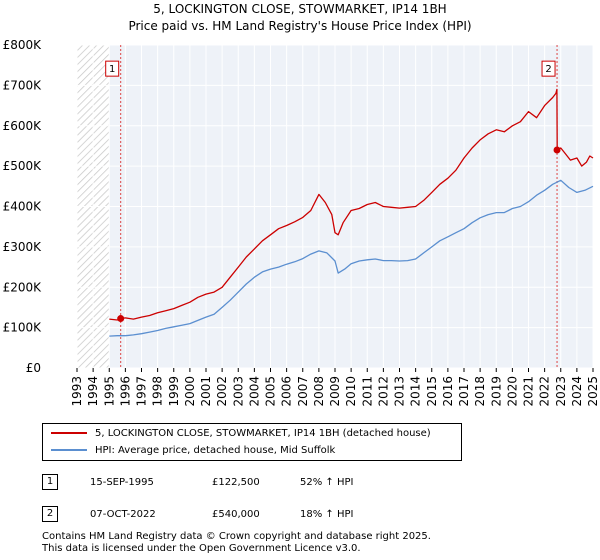  What do you see at coordinates (158, 391) in the screenshot?
I see `x-tick-label: 1998` at bounding box center [158, 391].